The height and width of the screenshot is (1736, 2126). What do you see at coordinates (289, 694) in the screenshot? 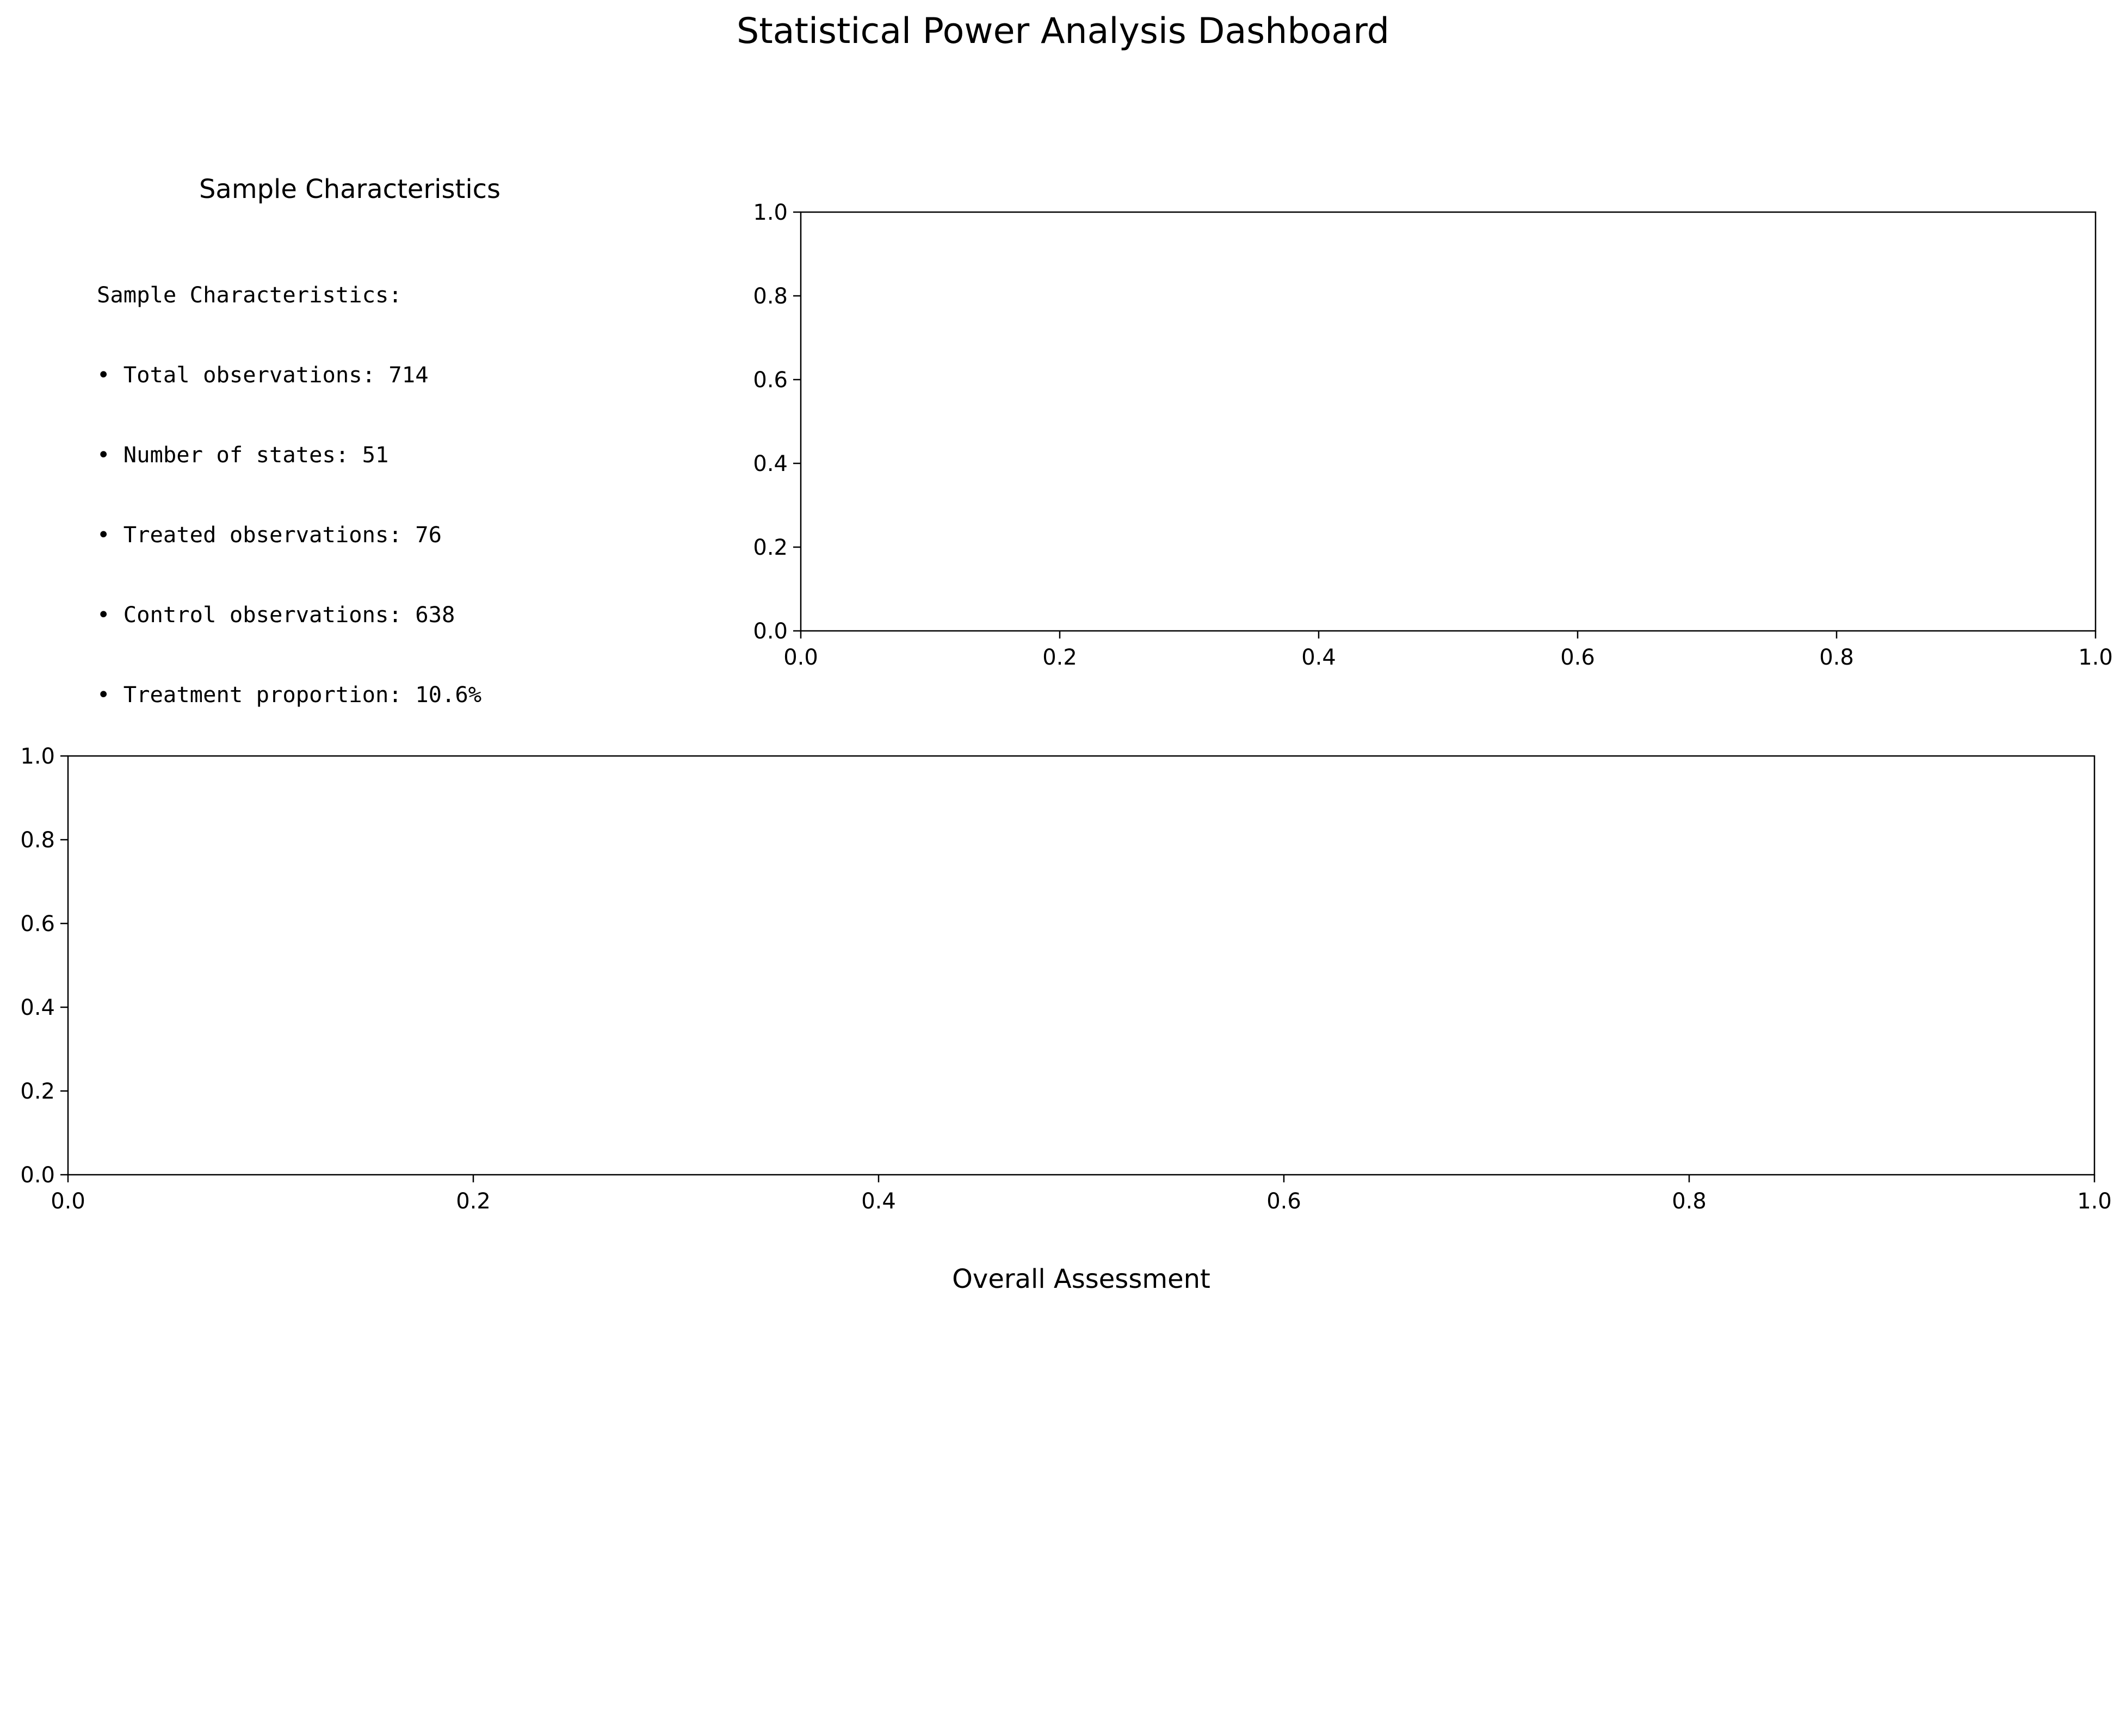
I see `stats-line: • Treatment proportion: 10.6%` at bounding box center [289, 694].